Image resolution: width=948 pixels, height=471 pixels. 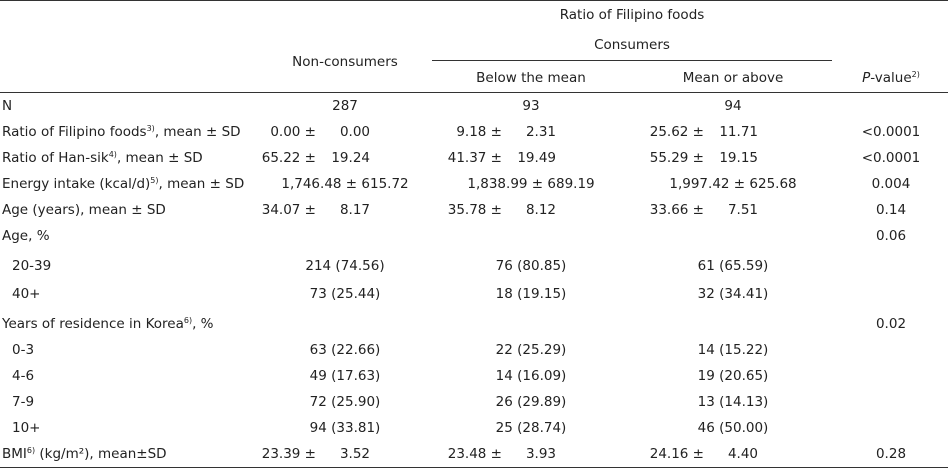 I want to click on non-consumers-value-mean: 0.00 ±, so click(x=293, y=132).